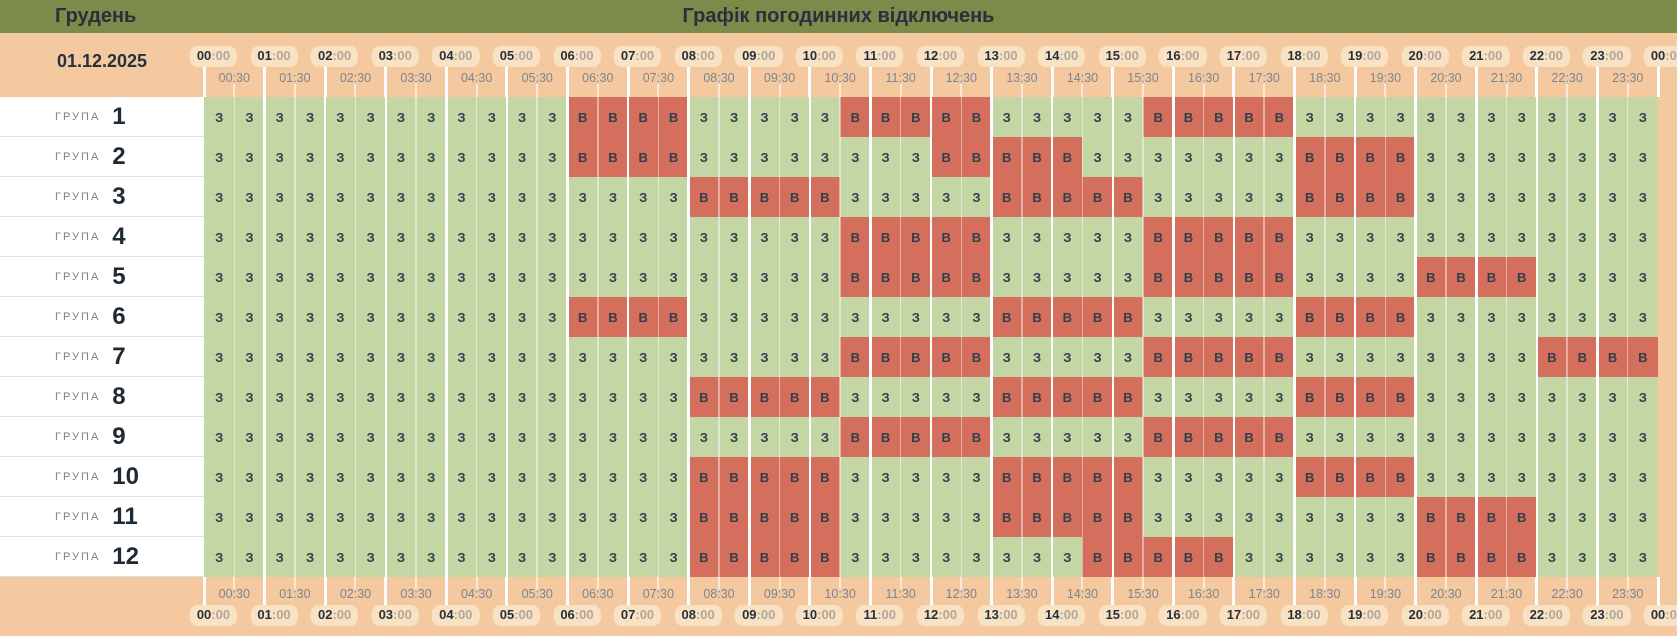 The width and height of the screenshot is (1677, 636). What do you see at coordinates (78, 436) in the screenshot?
I see `group-caps-label: ГРУПА` at bounding box center [78, 436].